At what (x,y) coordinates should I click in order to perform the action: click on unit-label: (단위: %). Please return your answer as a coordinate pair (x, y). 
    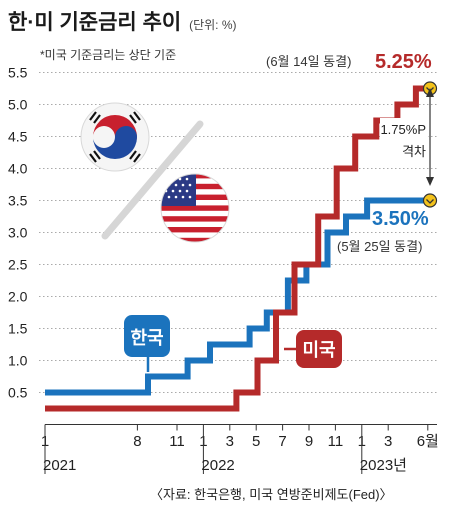
    Looking at the image, I should click on (213, 25).